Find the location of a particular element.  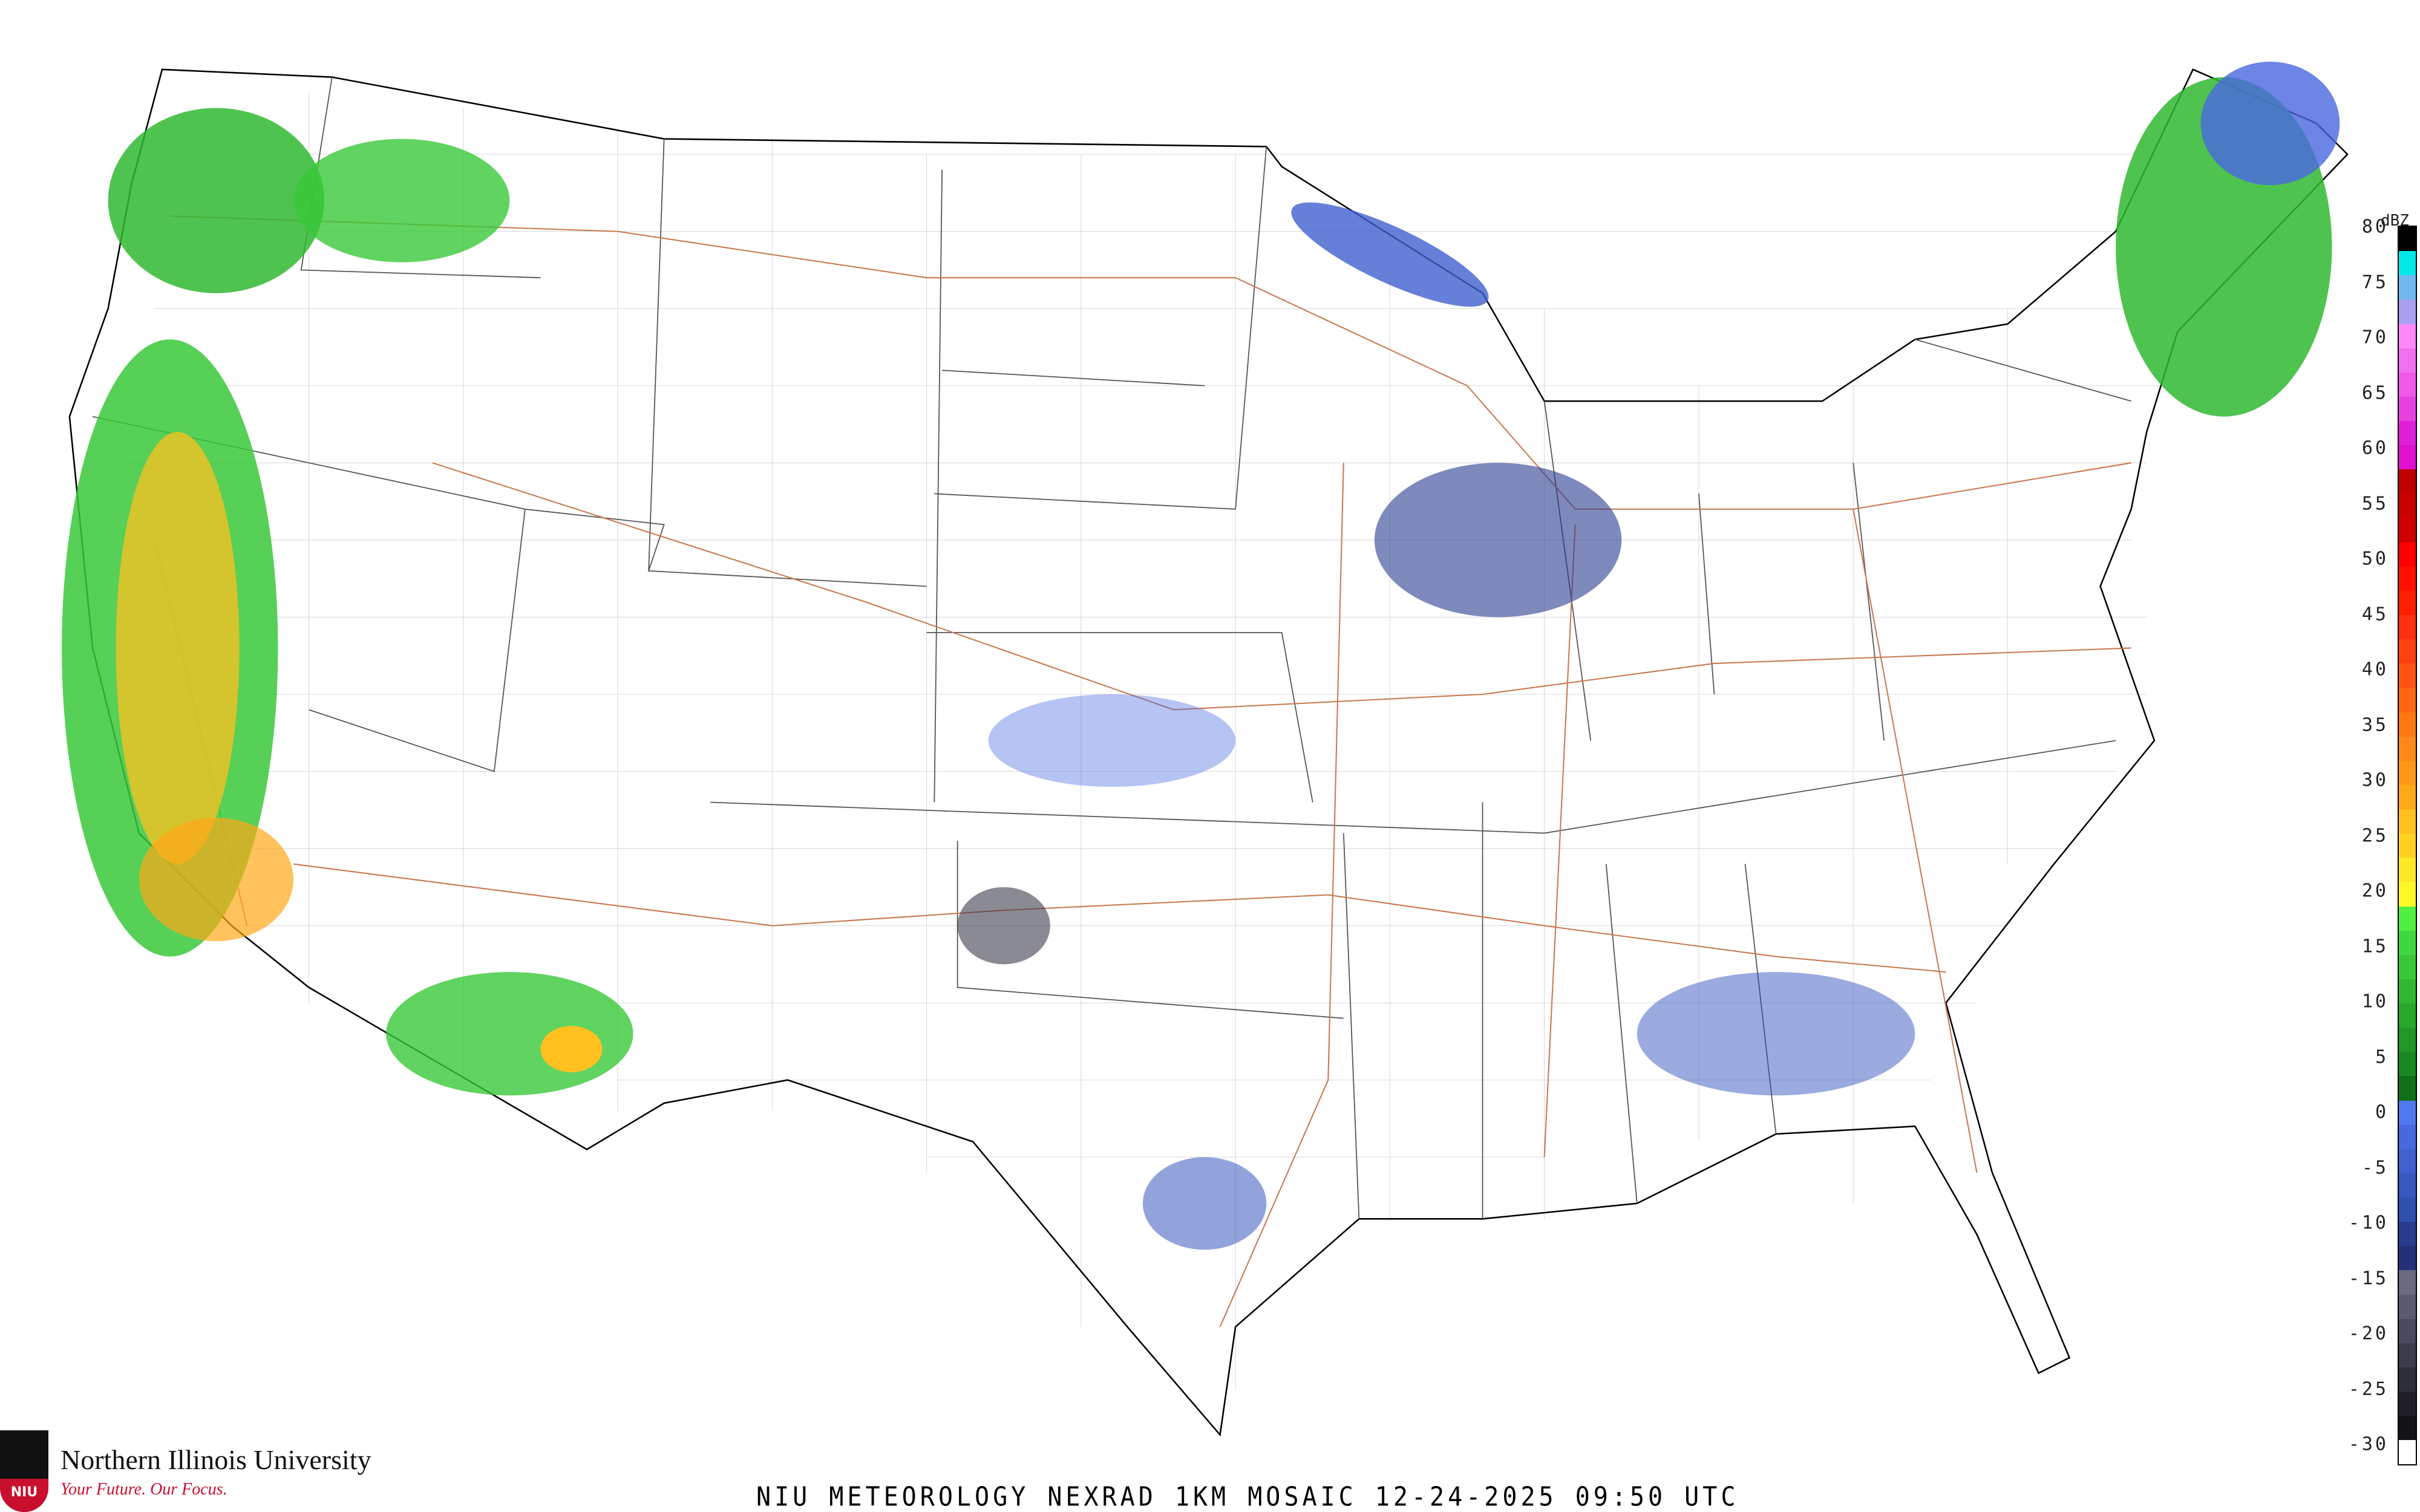

legend-tick-label: 10 is located at coordinates (2375, 1001).